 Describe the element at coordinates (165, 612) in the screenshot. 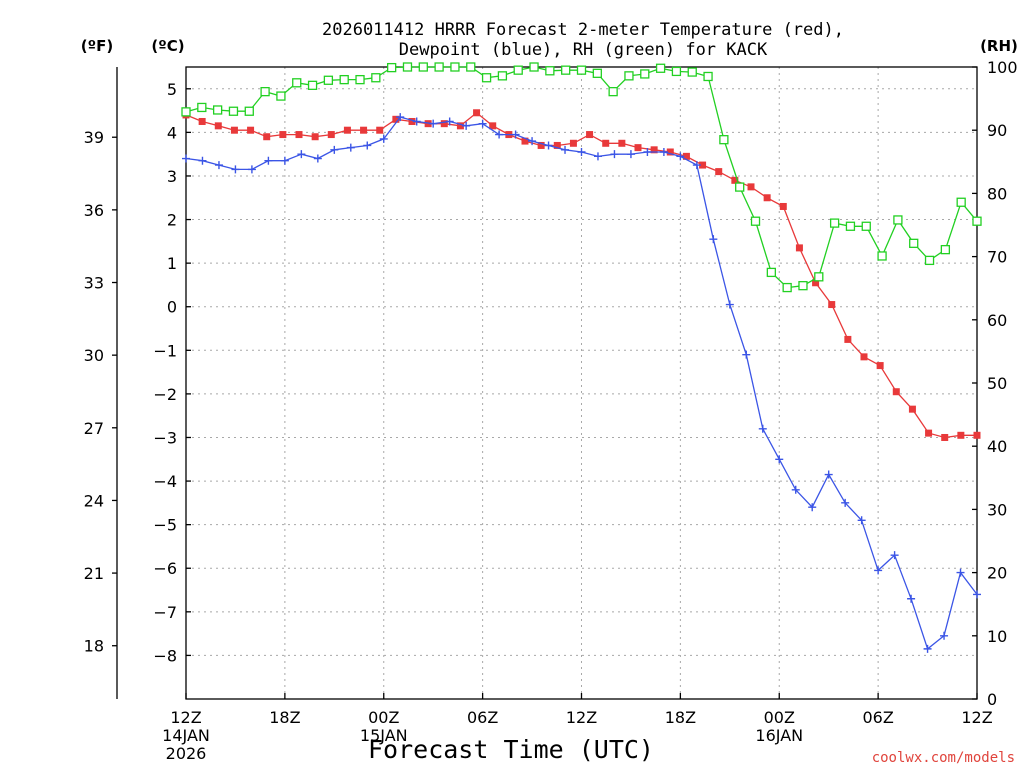

I see `celsius-tick-label: −7` at that location.